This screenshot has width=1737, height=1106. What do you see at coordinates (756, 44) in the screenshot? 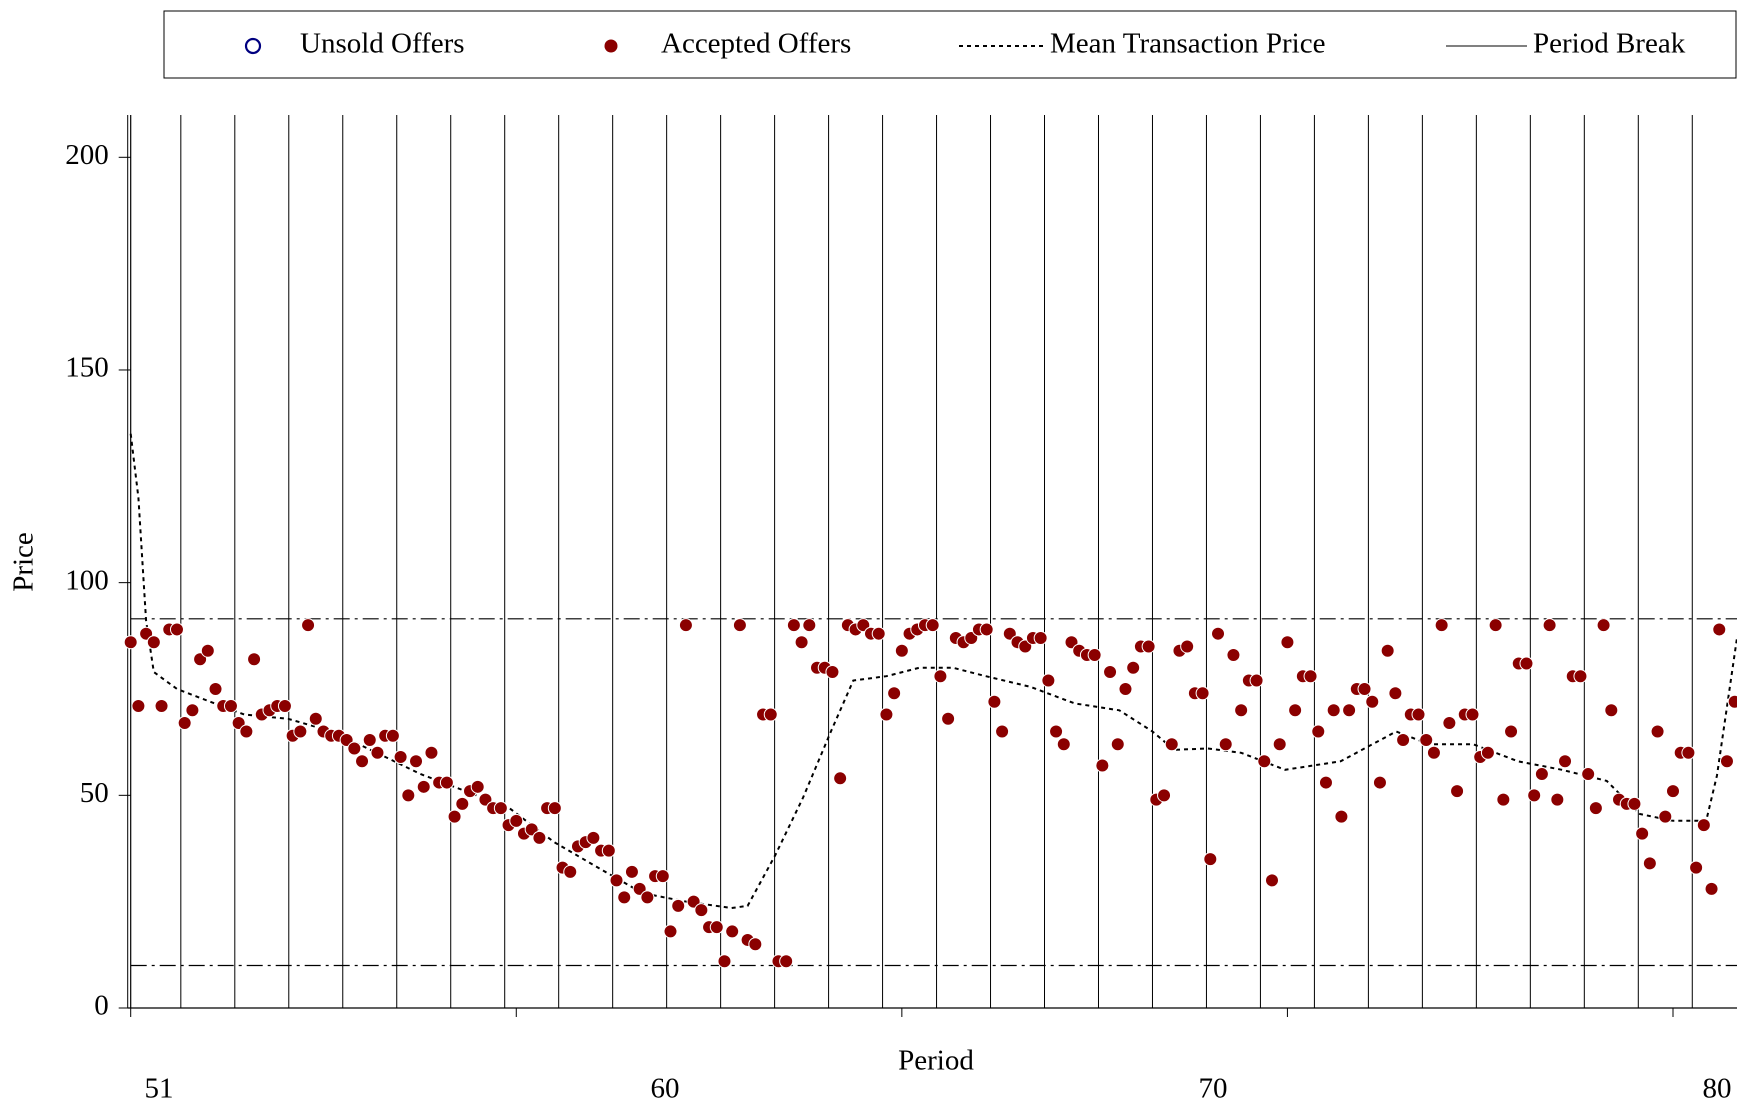
I see `legend-label: Accepted Offers` at bounding box center [756, 44].